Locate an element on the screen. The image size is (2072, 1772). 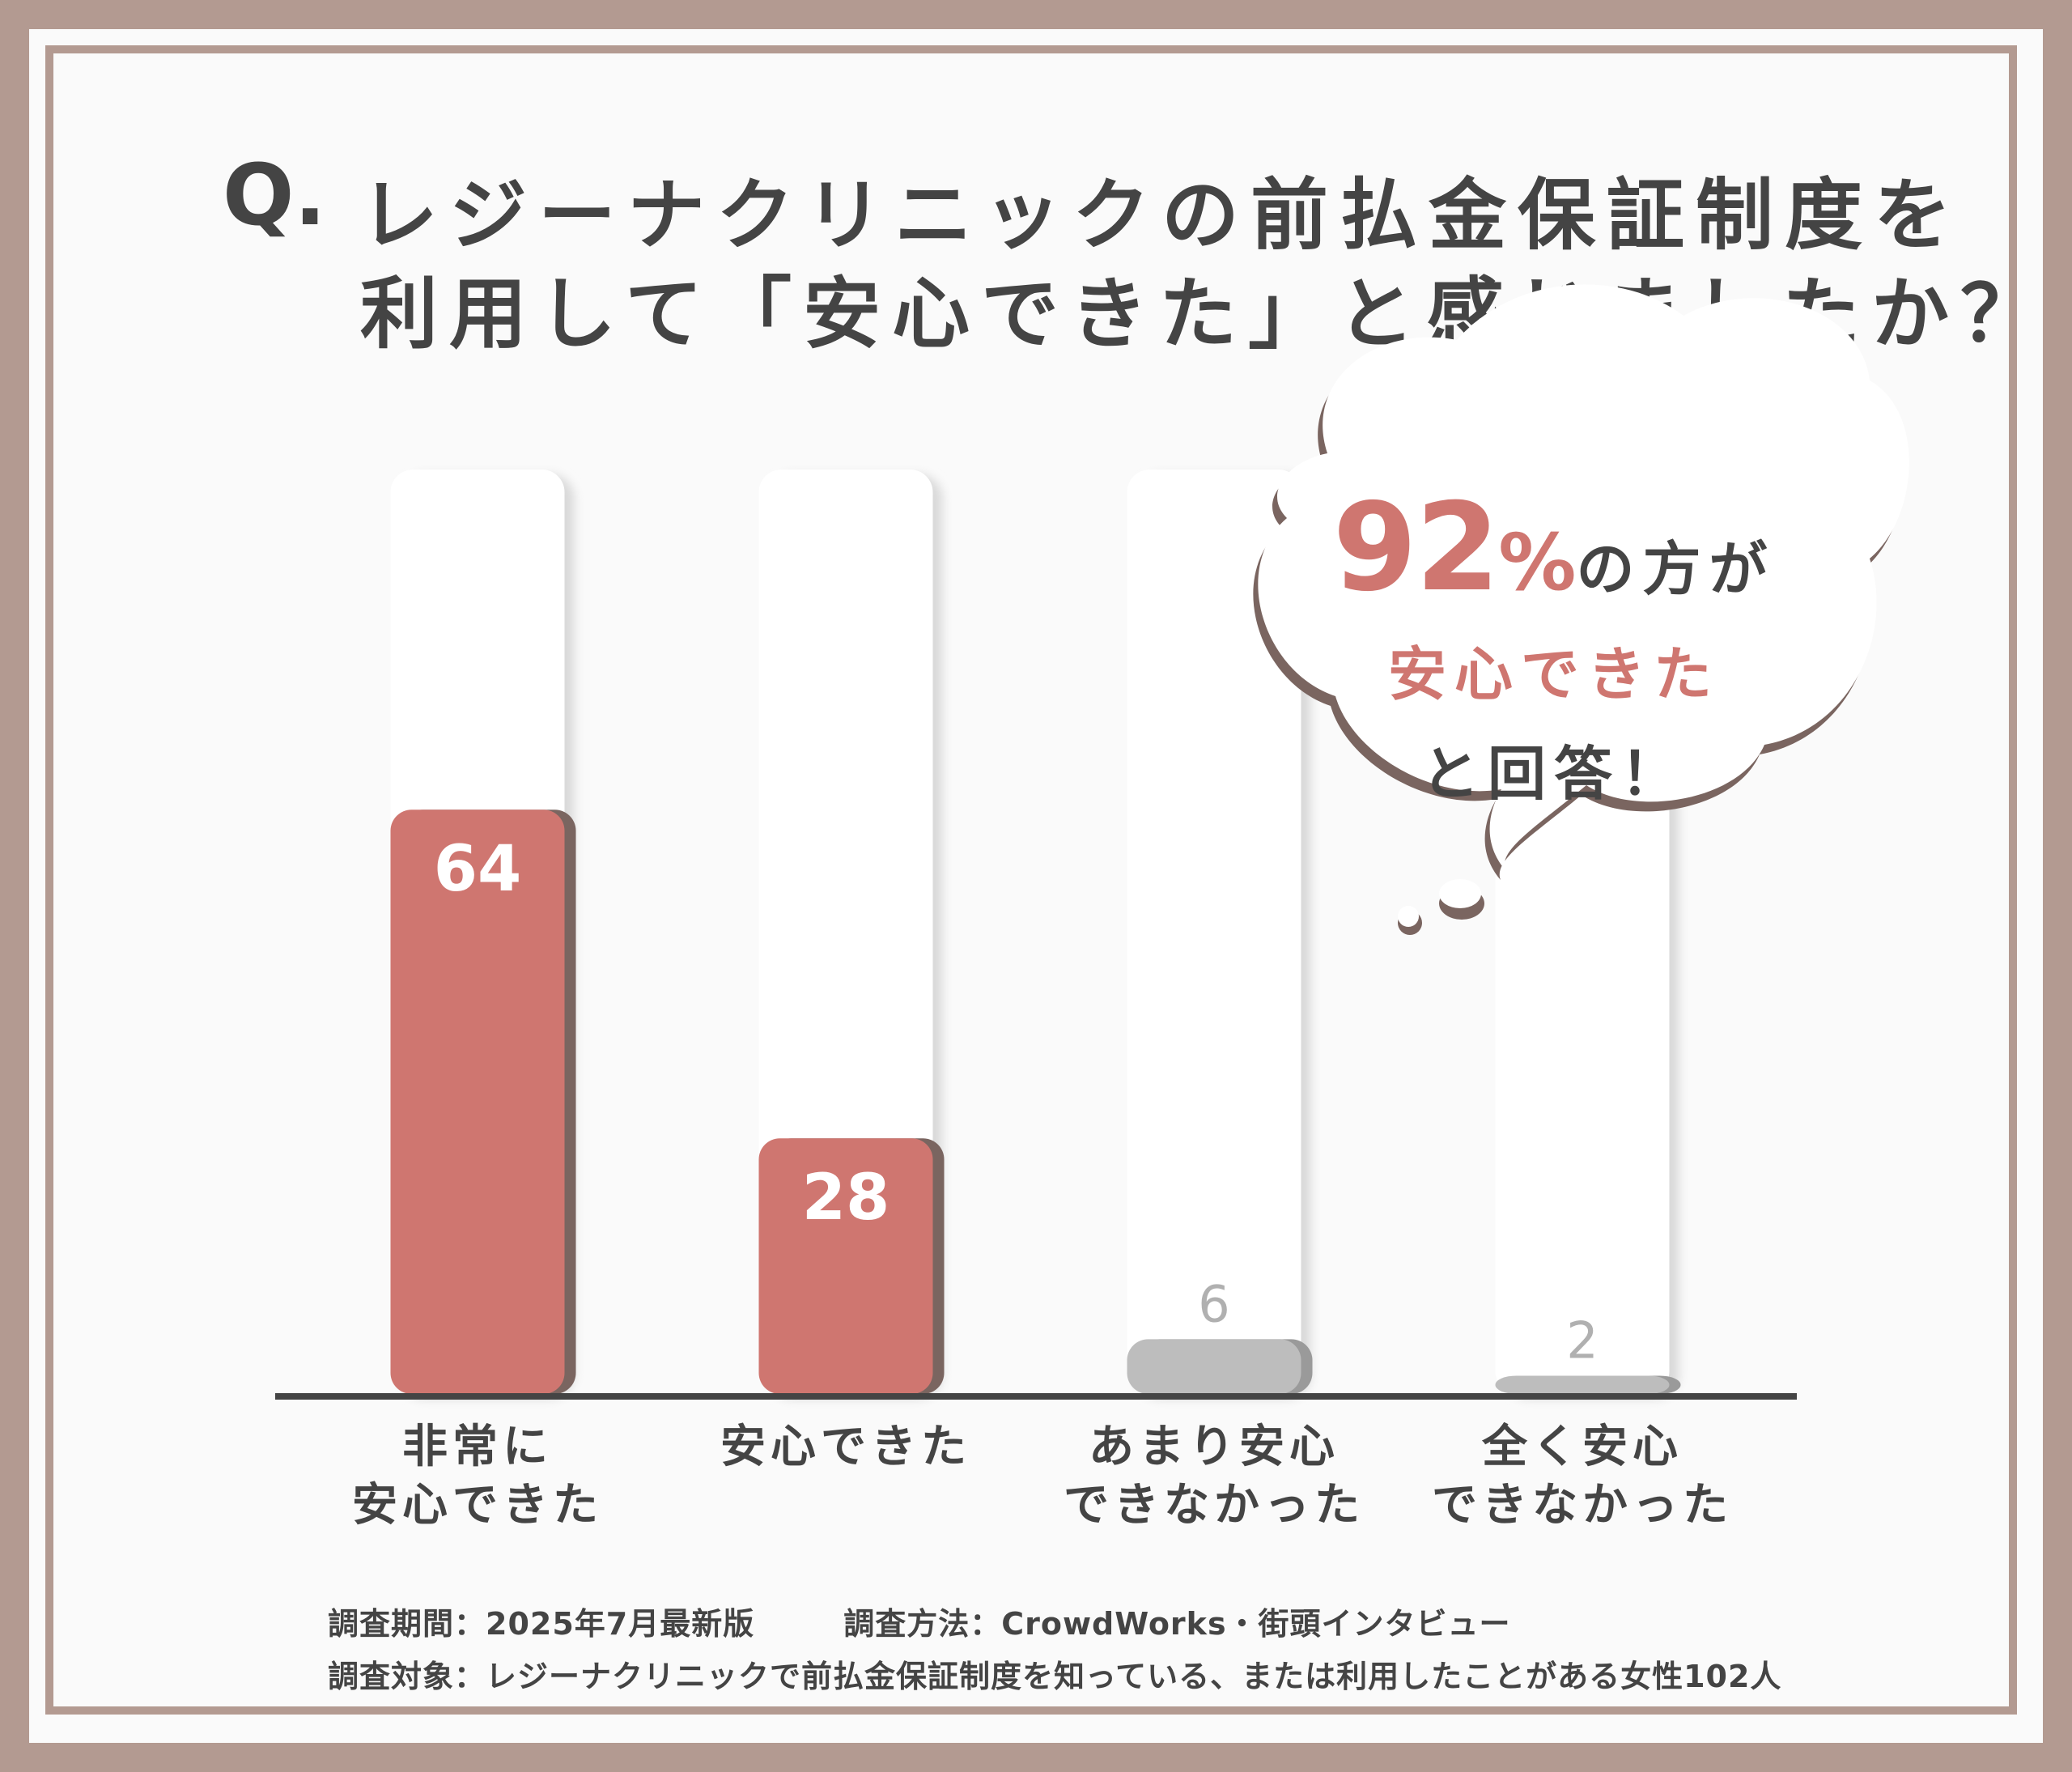
x-label-line: 全く安心 is located at coordinates (1582, 1447).